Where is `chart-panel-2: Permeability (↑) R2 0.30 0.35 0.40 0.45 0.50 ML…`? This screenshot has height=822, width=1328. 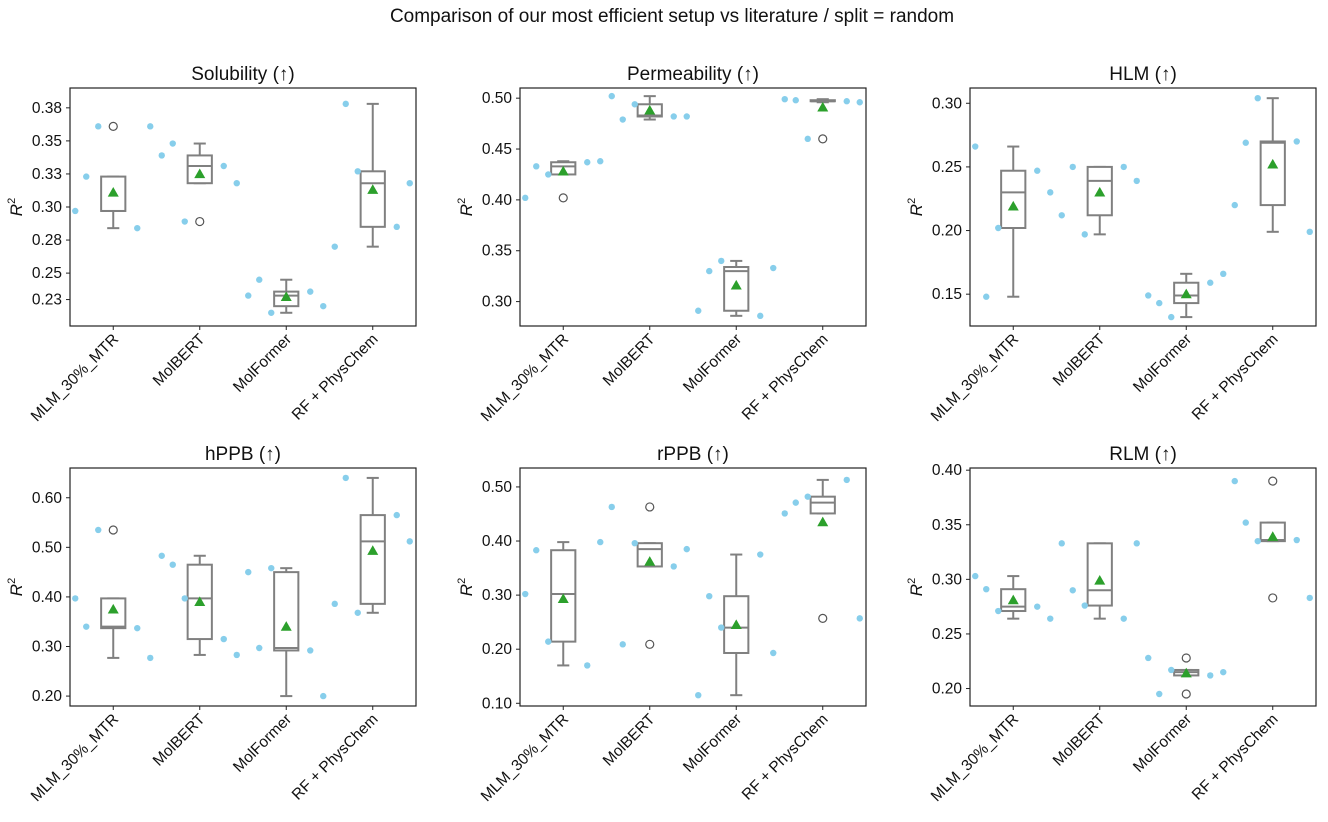
chart-panel-2: Permeability (↑) R2 0.30 0.35 0.40 0.45 0.50 ML… is located at coordinates (661, 244).